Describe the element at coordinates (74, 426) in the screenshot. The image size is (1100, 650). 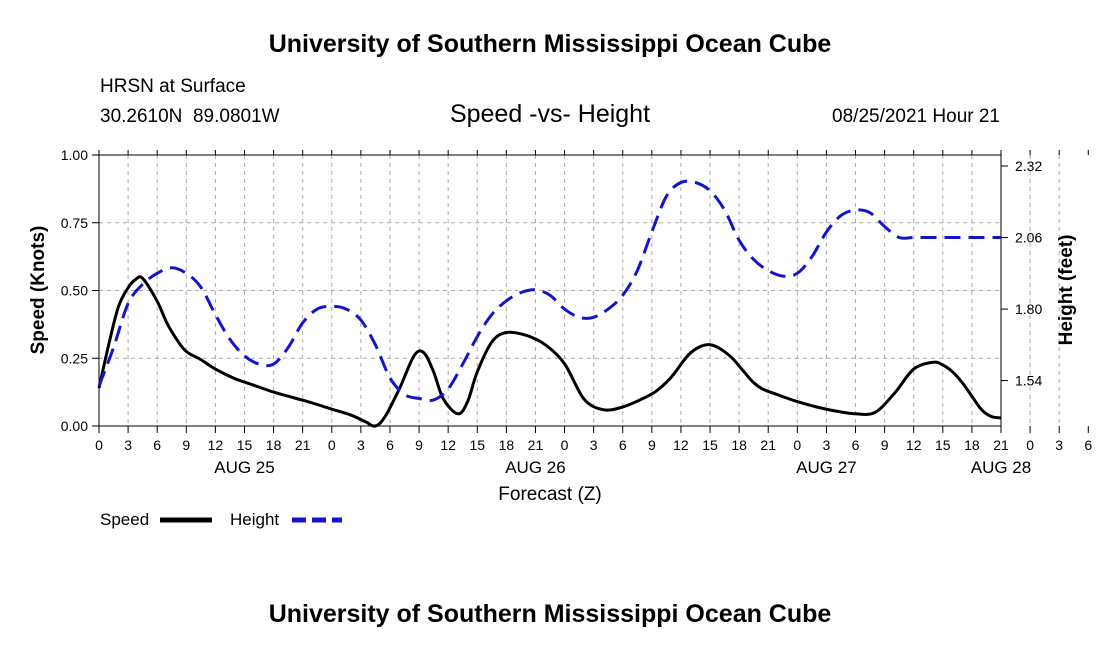
I see `y-tick-label: 0.00` at that location.